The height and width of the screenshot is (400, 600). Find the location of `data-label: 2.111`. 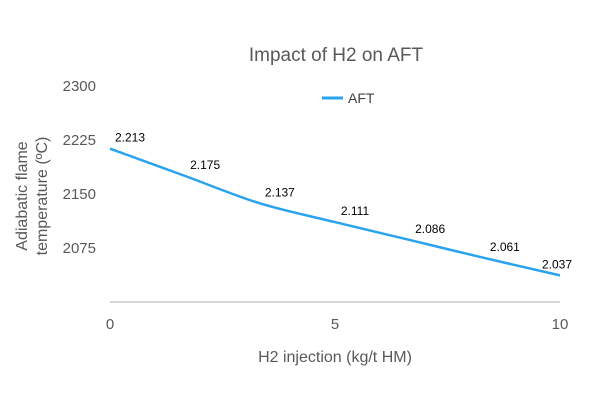

data-label: 2.111 is located at coordinates (355, 211).